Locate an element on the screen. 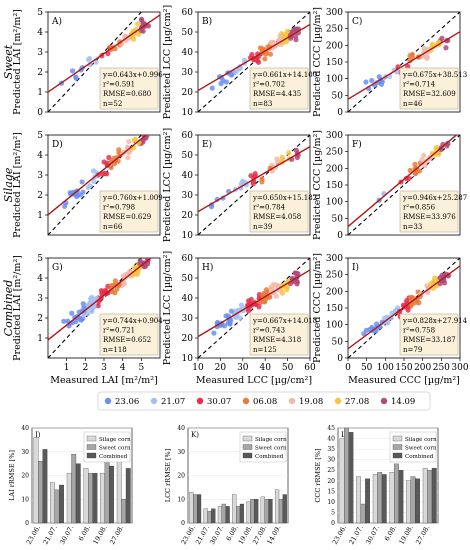  y-axis-label: Predicted CCC [µg/m²] is located at coordinates (317, 185).